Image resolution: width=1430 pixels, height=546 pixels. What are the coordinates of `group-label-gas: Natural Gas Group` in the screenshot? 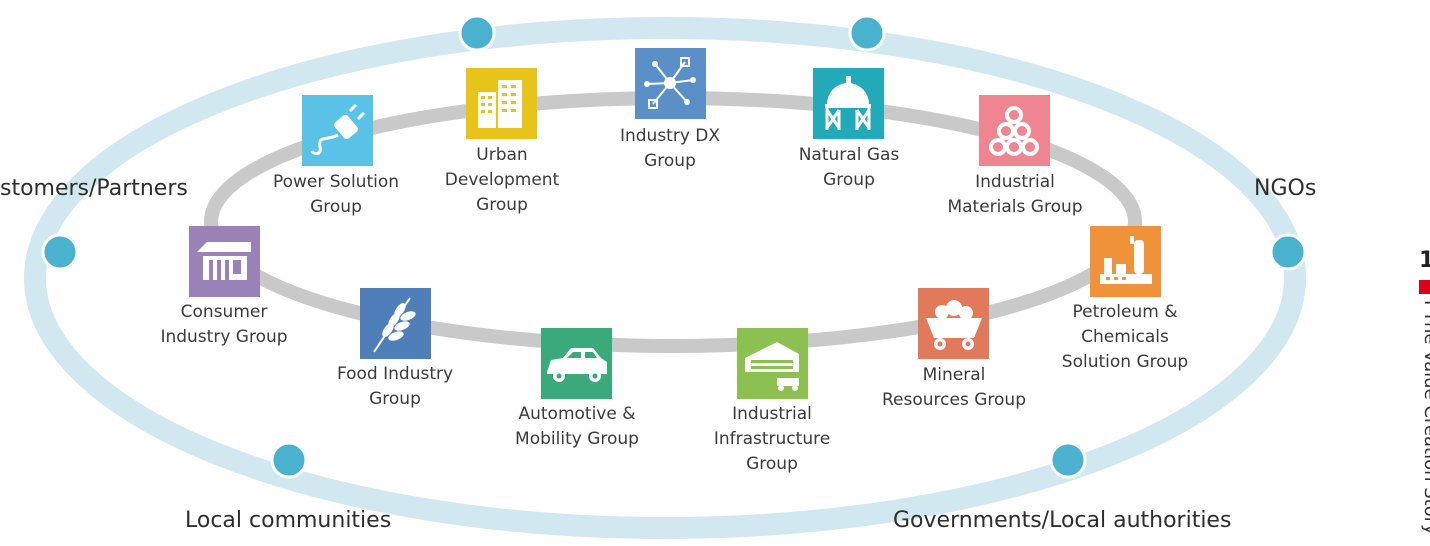 It's located at (849, 168).